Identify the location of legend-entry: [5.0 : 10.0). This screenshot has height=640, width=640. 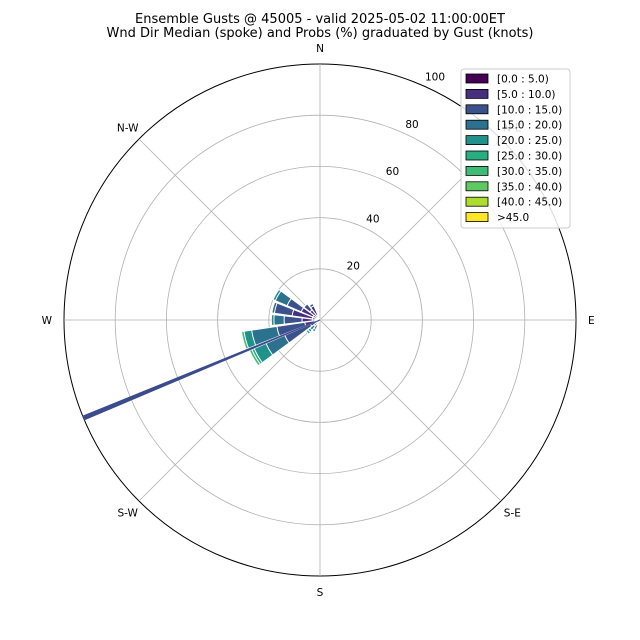
(526, 95).